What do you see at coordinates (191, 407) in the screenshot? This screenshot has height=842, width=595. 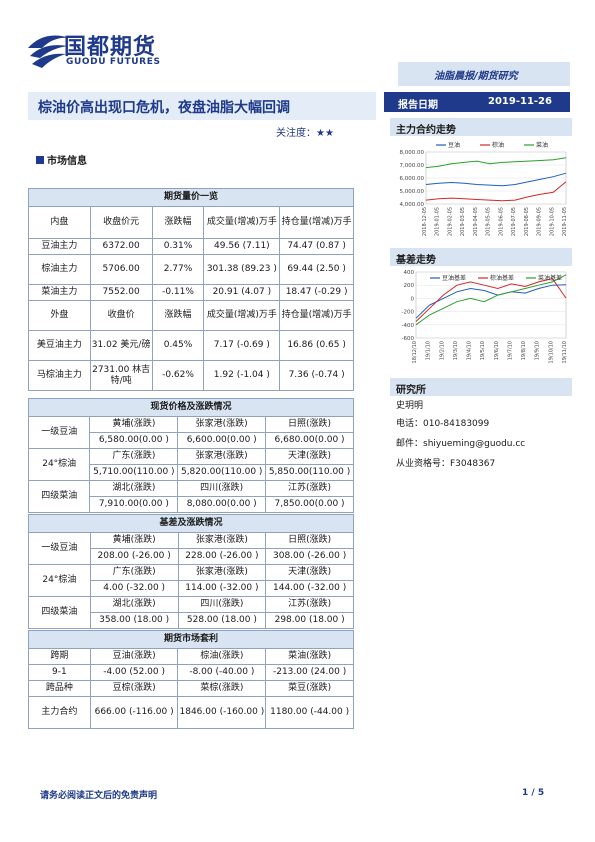 I see `spot-table-title: 现货价格及涨跌情况` at bounding box center [191, 407].